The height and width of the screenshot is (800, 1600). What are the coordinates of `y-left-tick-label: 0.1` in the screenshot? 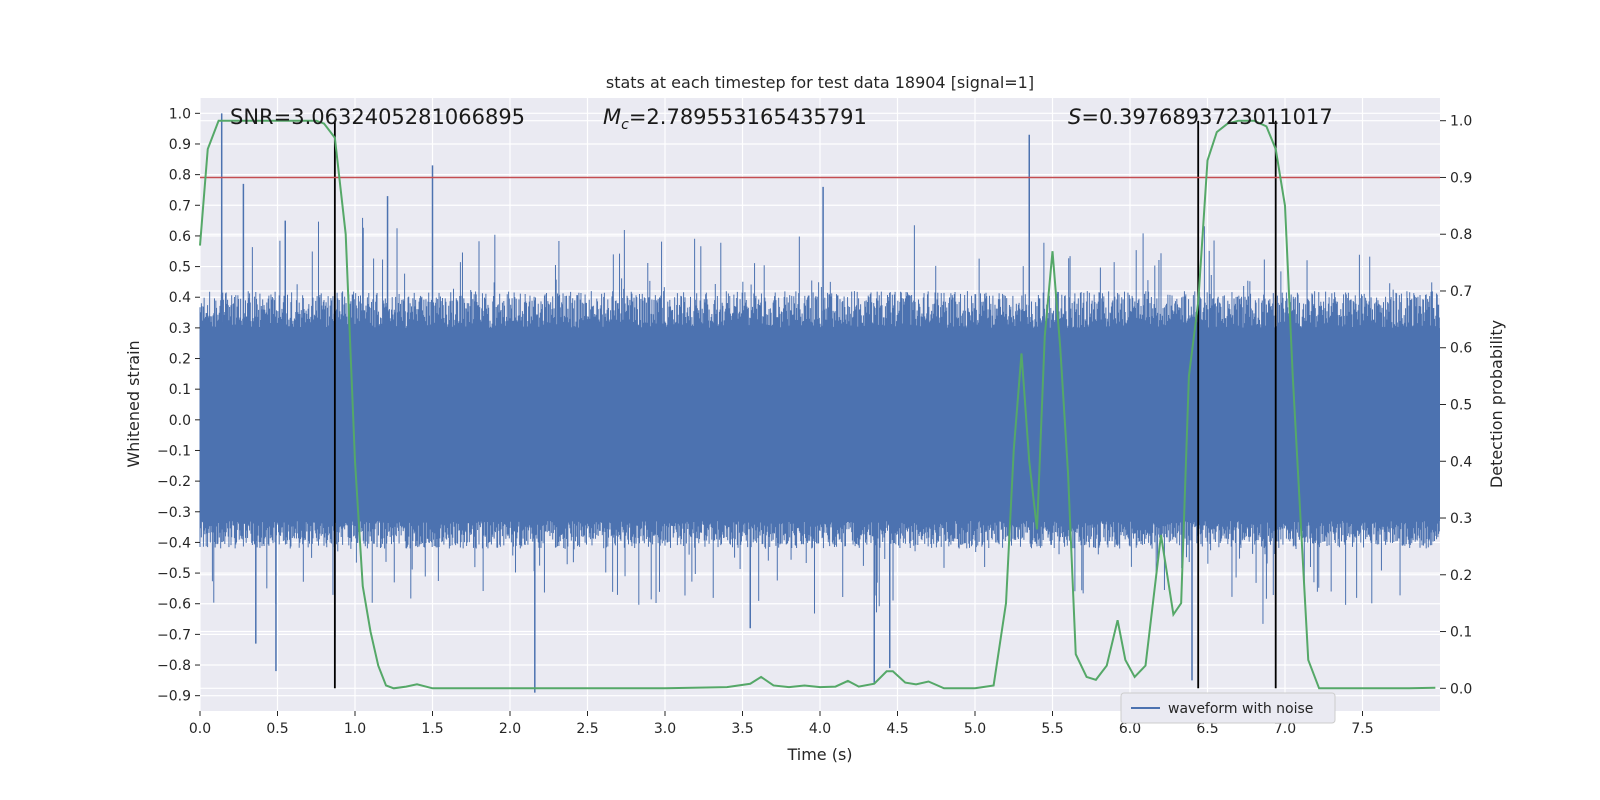 It's located at (180, 390).